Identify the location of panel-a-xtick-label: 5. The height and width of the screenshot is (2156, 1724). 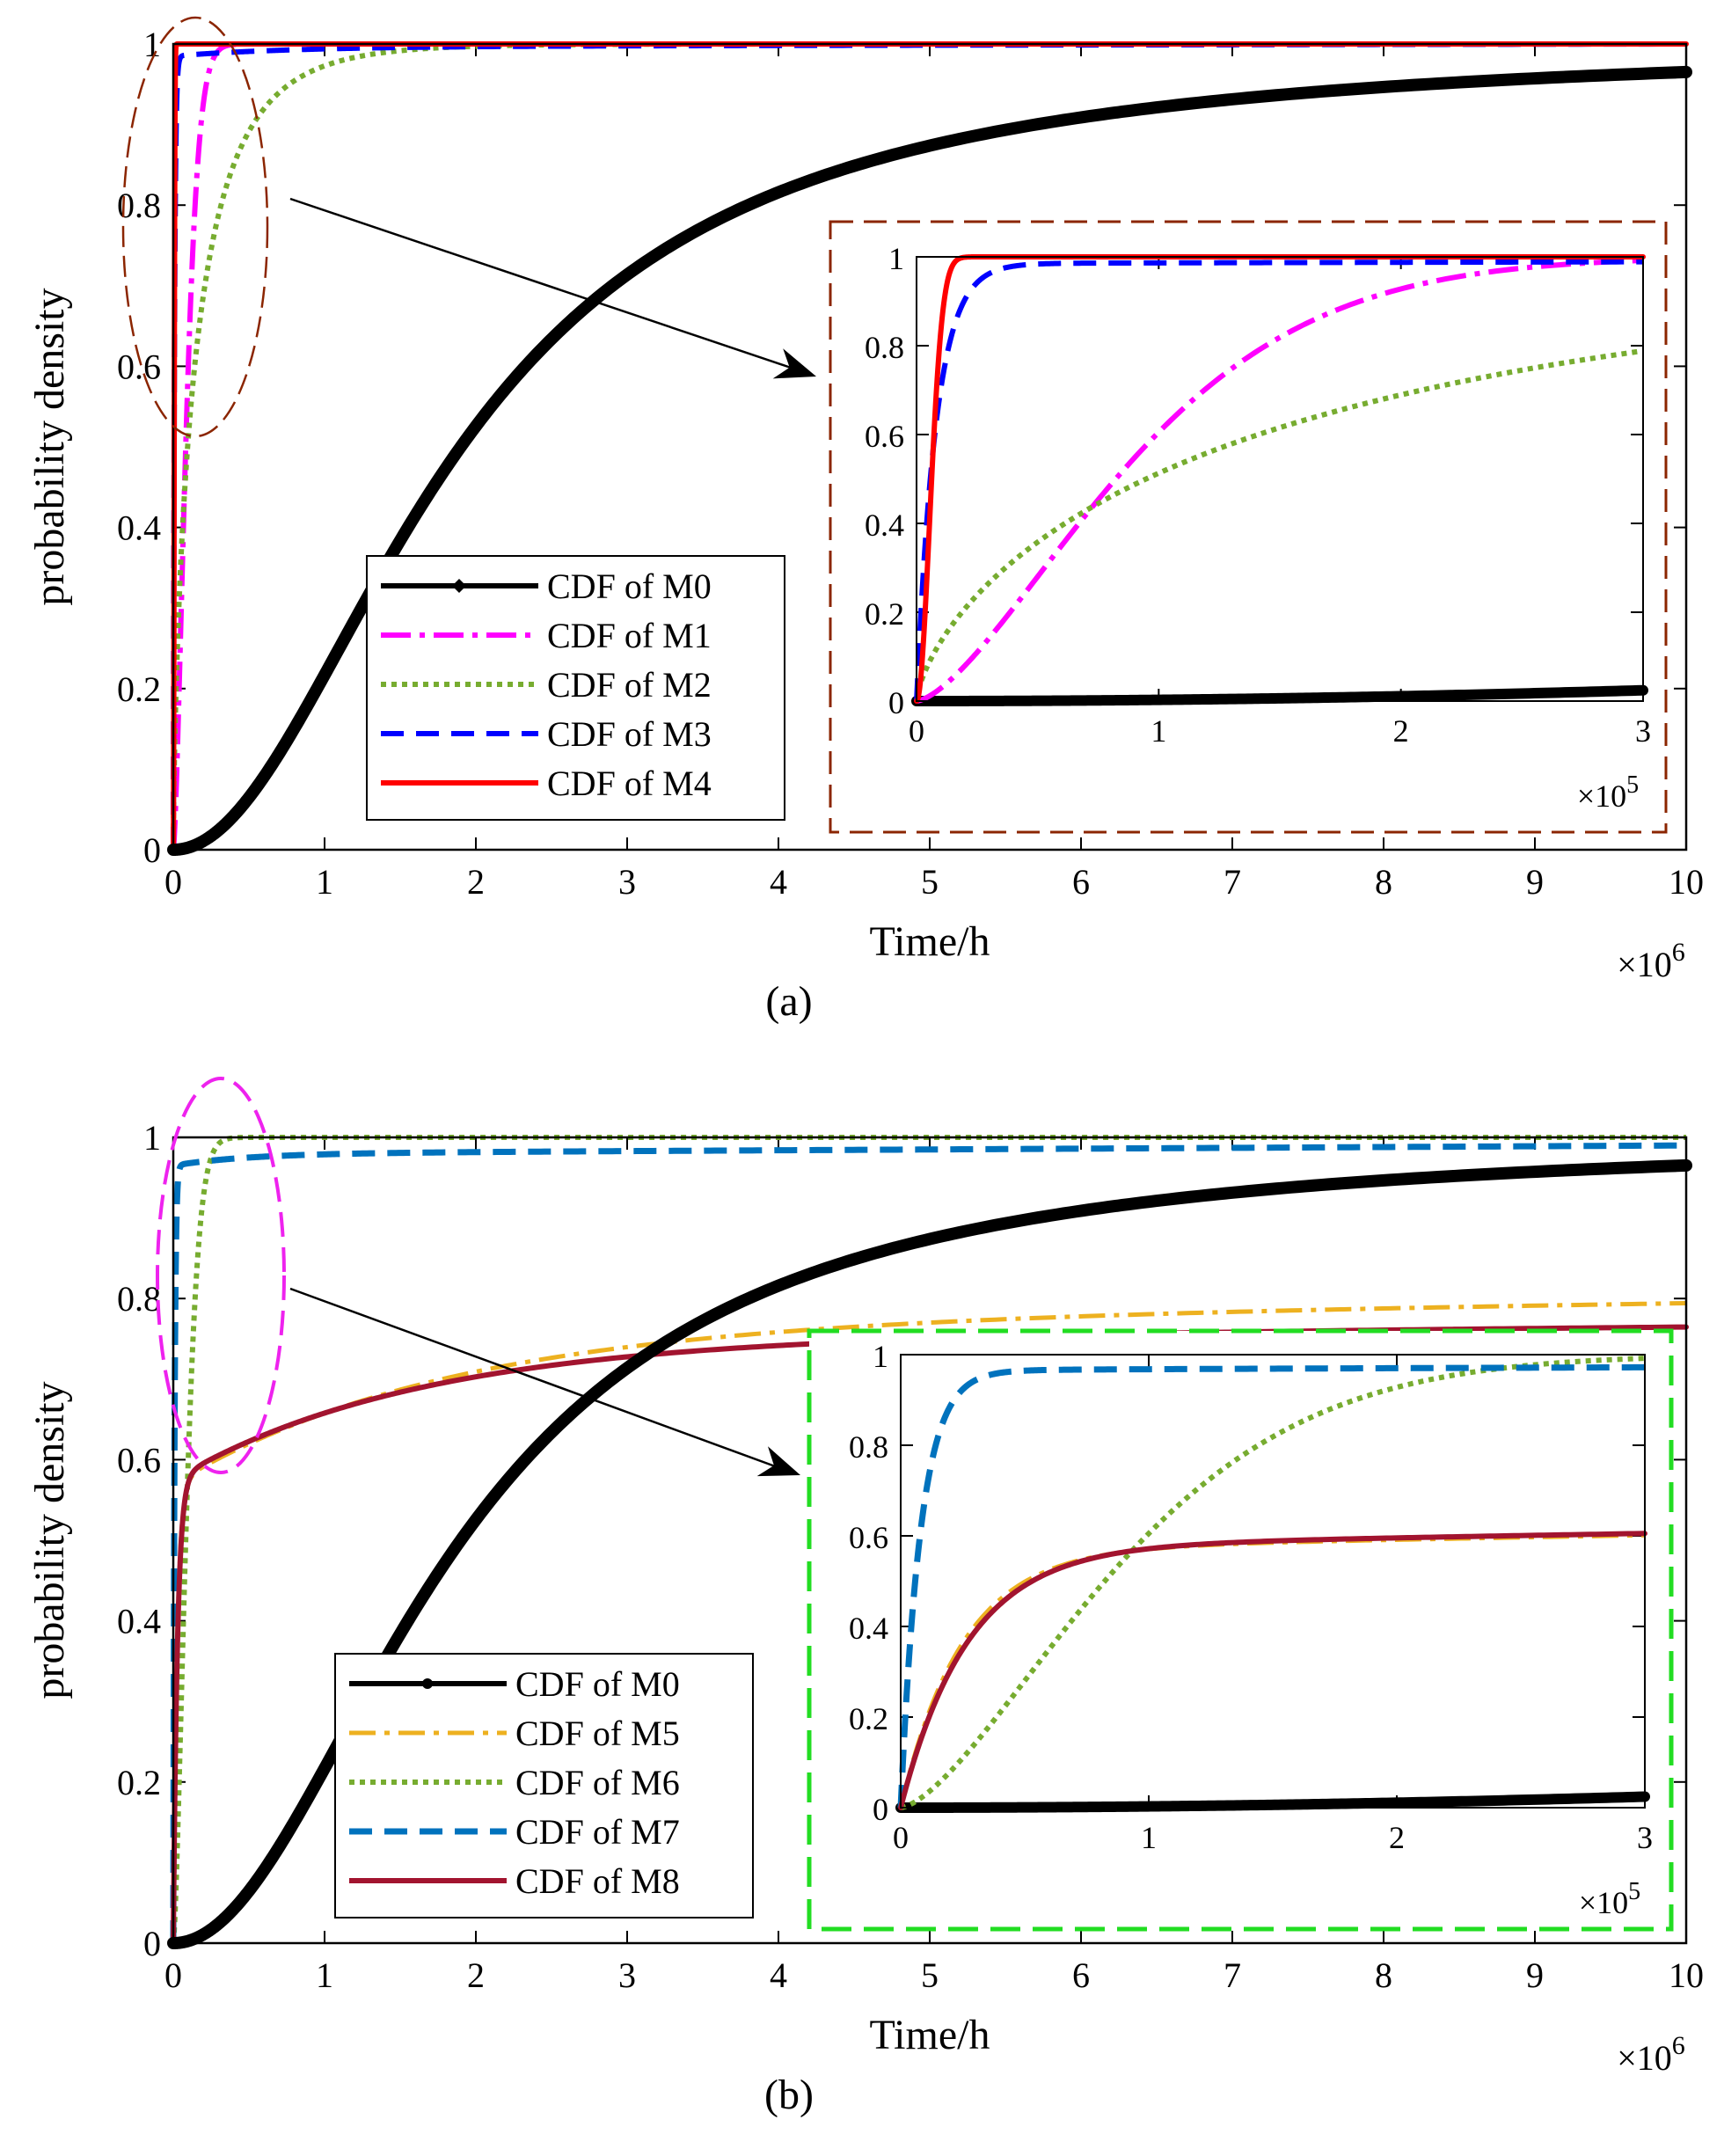
(930, 882).